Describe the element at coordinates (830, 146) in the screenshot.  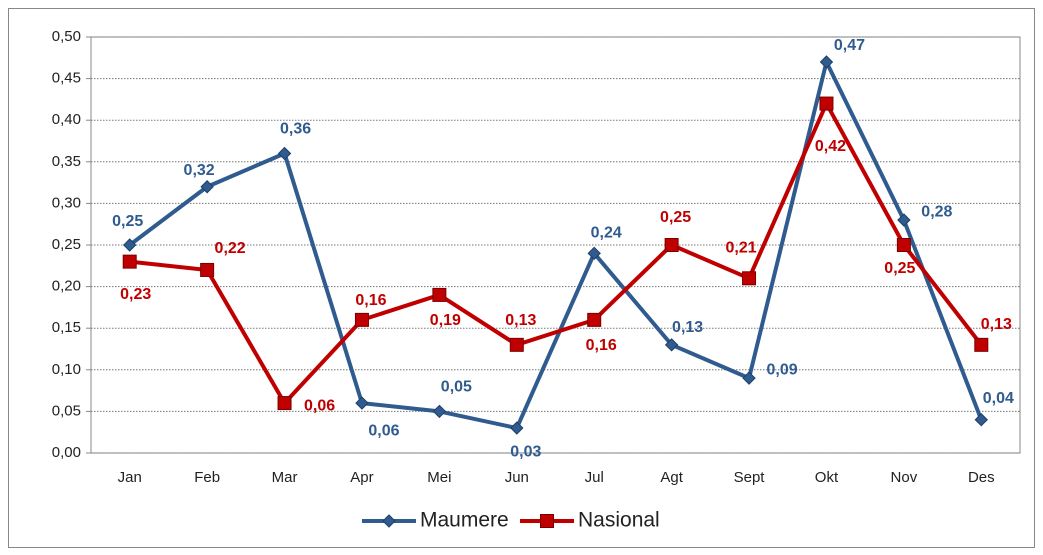
I see `data-label: 0,42` at that location.